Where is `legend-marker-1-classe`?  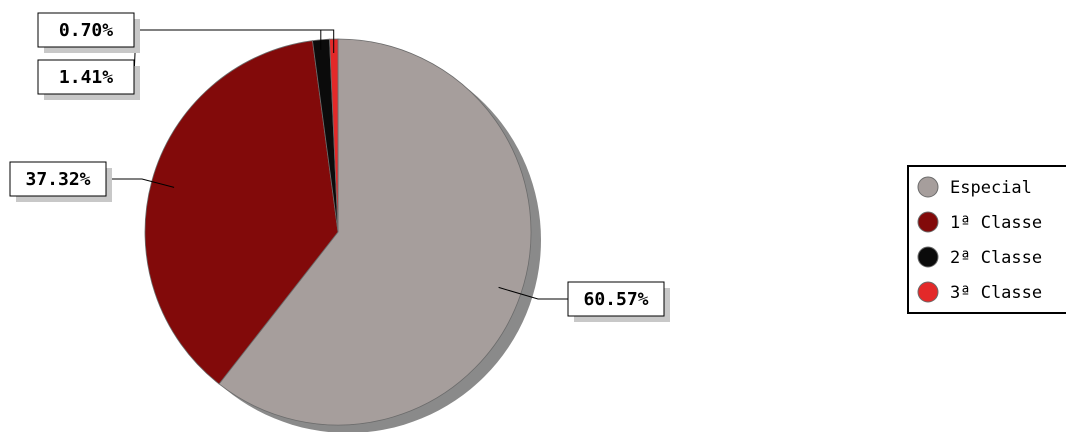 legend-marker-1-classe is located at coordinates (928, 222).